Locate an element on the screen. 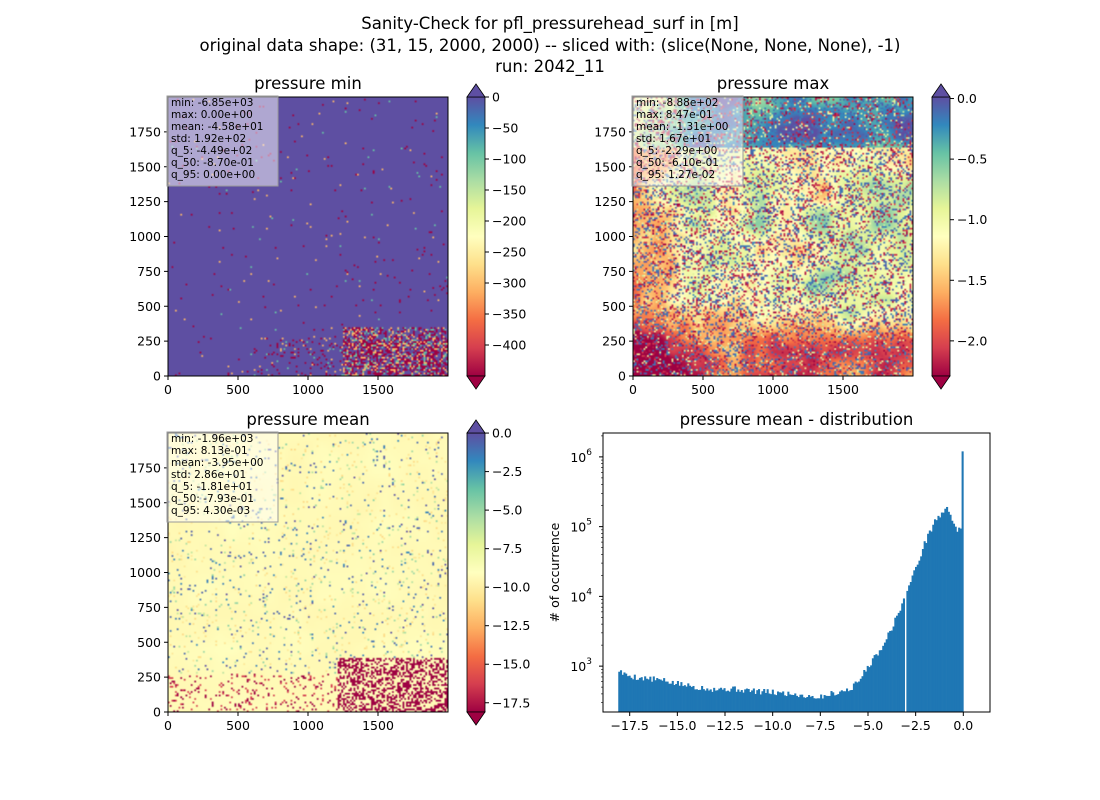  panel-title: pressure min is located at coordinates (308, 83).